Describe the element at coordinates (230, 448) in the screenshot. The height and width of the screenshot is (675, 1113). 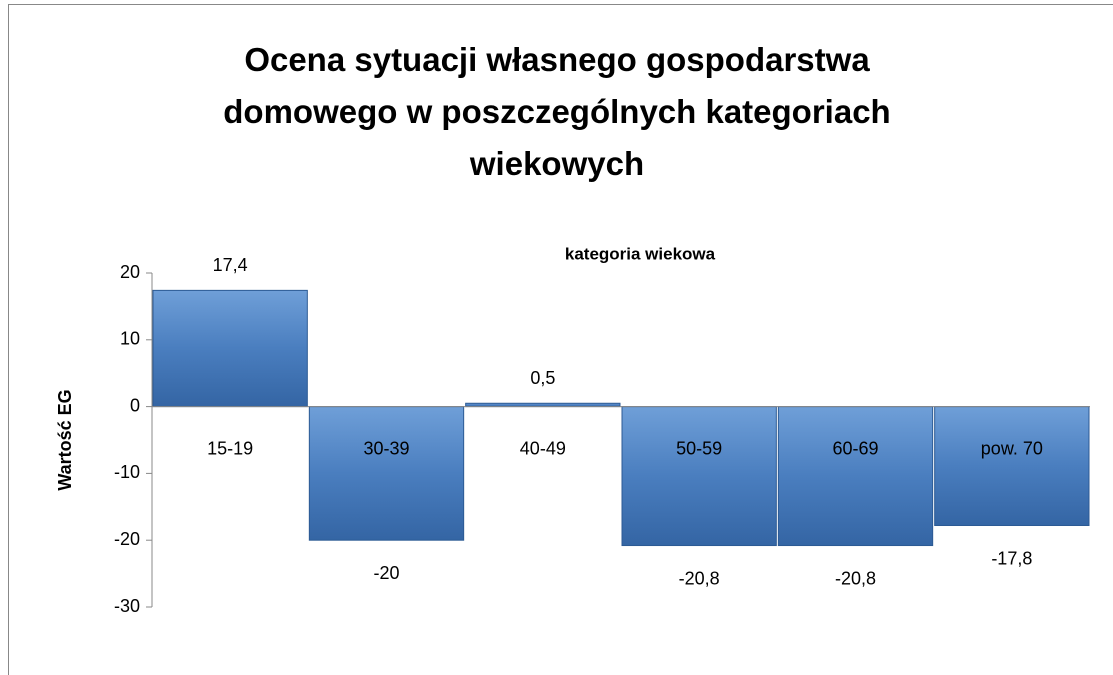
I see `x-tick-label: 15-19` at that location.